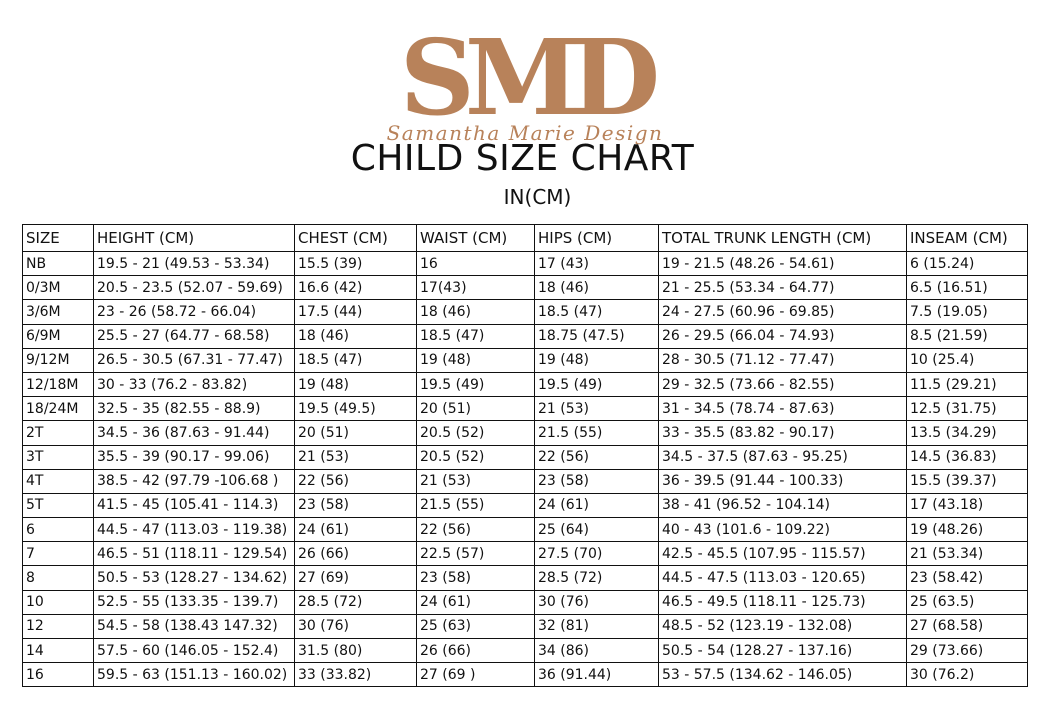 The height and width of the screenshot is (714, 1045). I want to click on cell-trunk-length: 28 - 30.5 (71.12 - 77.47), so click(782, 360).